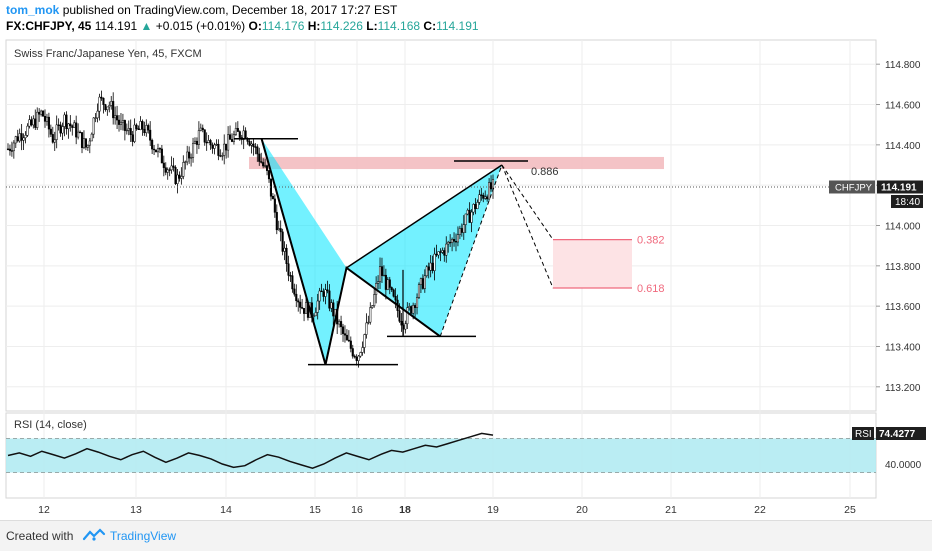  Describe the element at coordinates (903, 146) in the screenshot. I see `price-tick-label: 114.400` at that location.